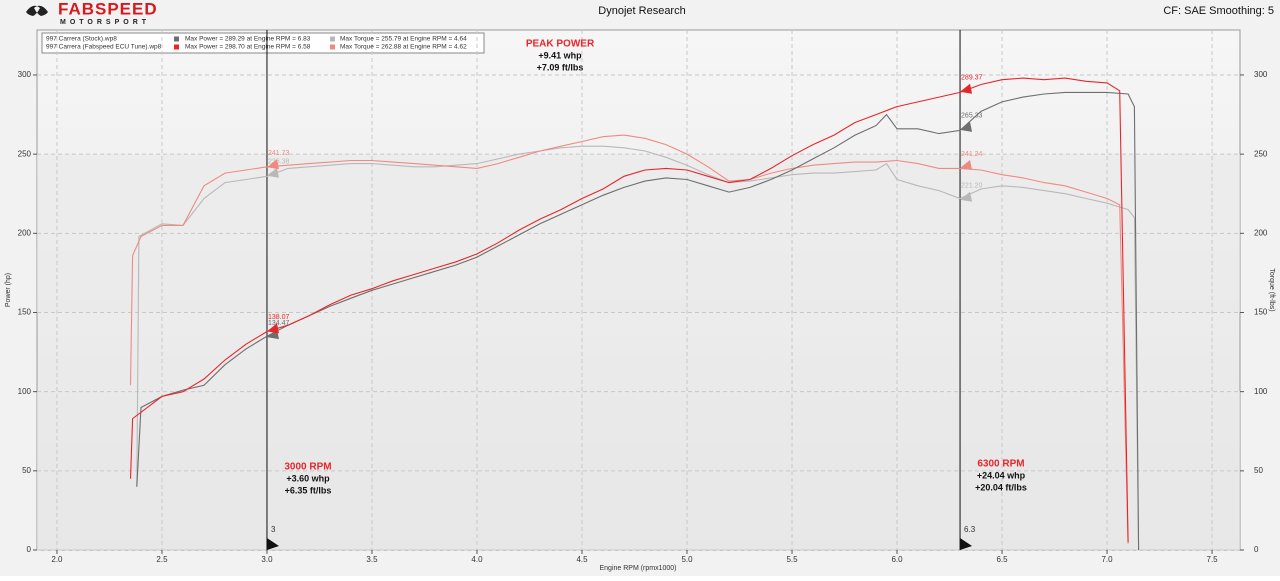 This screenshot has width=1280, height=581. What do you see at coordinates (248, 47) in the screenshot?
I see `legend-max-power: Max Power = 298.70 at Engine RPM = 6.58` at bounding box center [248, 47].